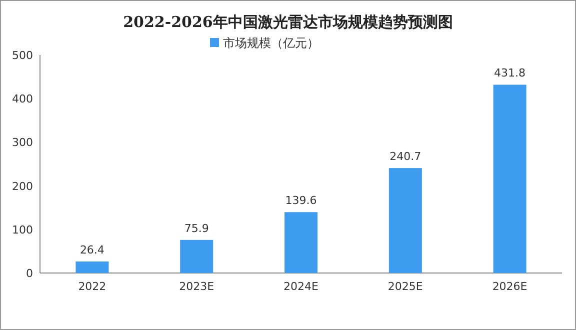 This screenshot has width=576, height=330. What do you see at coordinates (301, 201) in the screenshot?
I see `data-label: 139.6` at bounding box center [301, 201].